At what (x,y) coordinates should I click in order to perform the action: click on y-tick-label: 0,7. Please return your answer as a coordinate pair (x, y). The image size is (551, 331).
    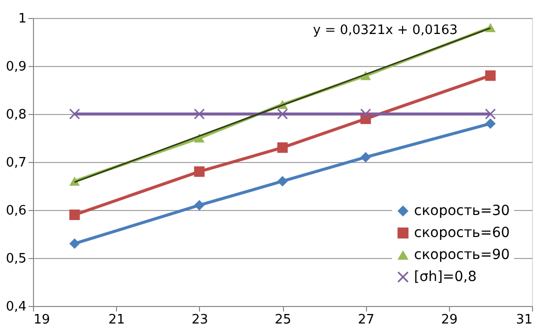
    Looking at the image, I should click on (16, 163).